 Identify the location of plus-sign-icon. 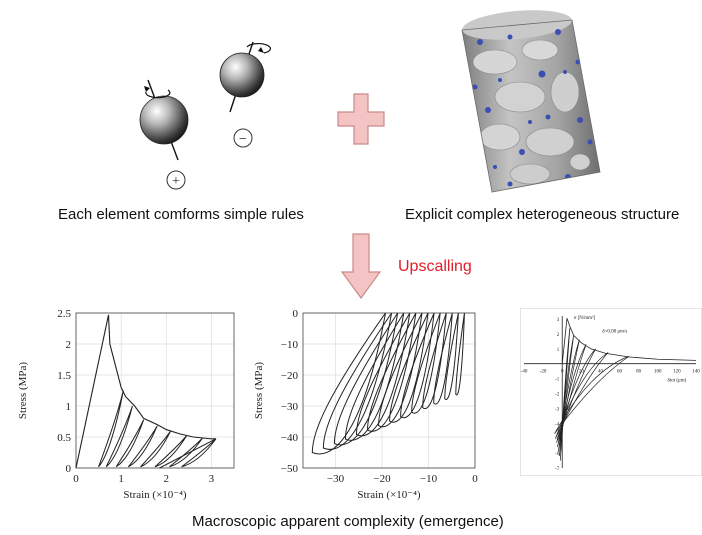
(361, 119).